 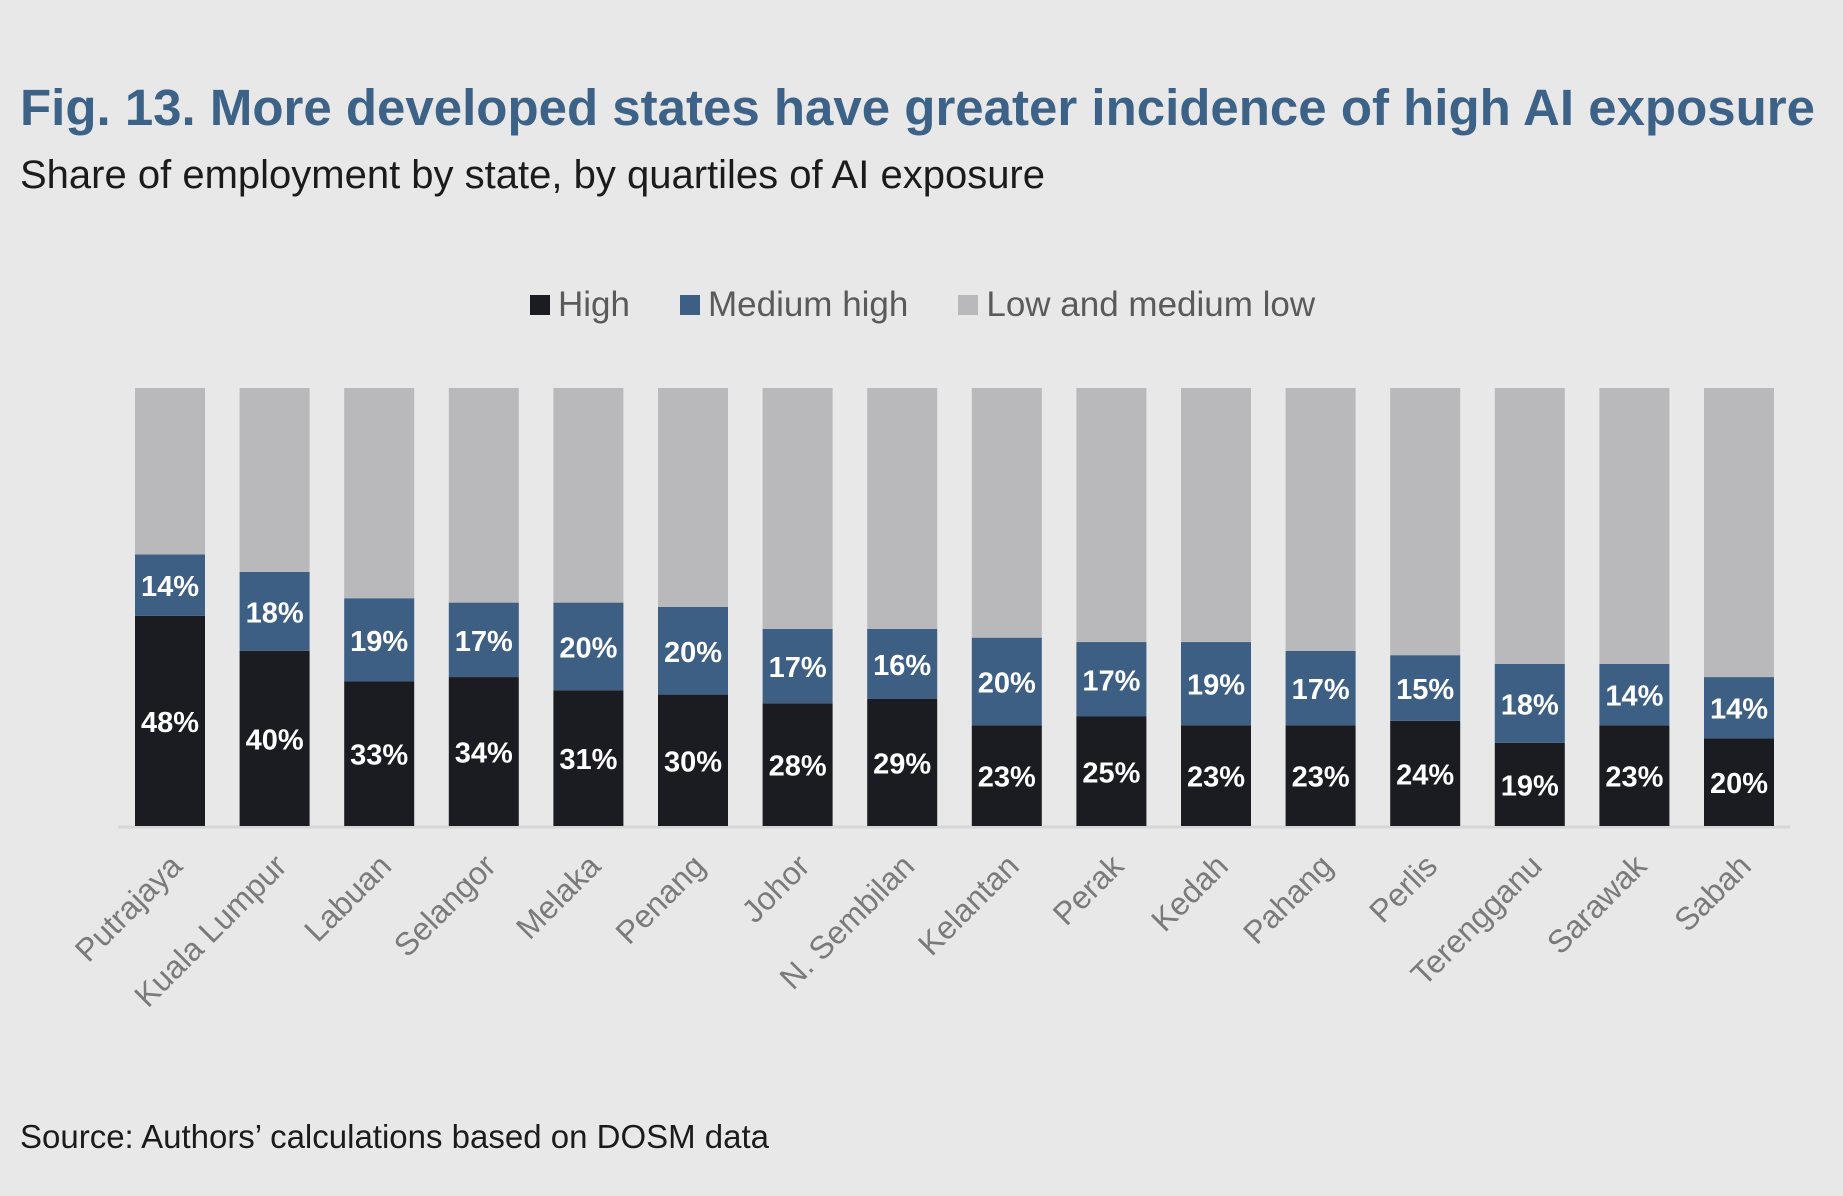 I want to click on data-label-medium-high-selangor: 17%, so click(x=484, y=642).